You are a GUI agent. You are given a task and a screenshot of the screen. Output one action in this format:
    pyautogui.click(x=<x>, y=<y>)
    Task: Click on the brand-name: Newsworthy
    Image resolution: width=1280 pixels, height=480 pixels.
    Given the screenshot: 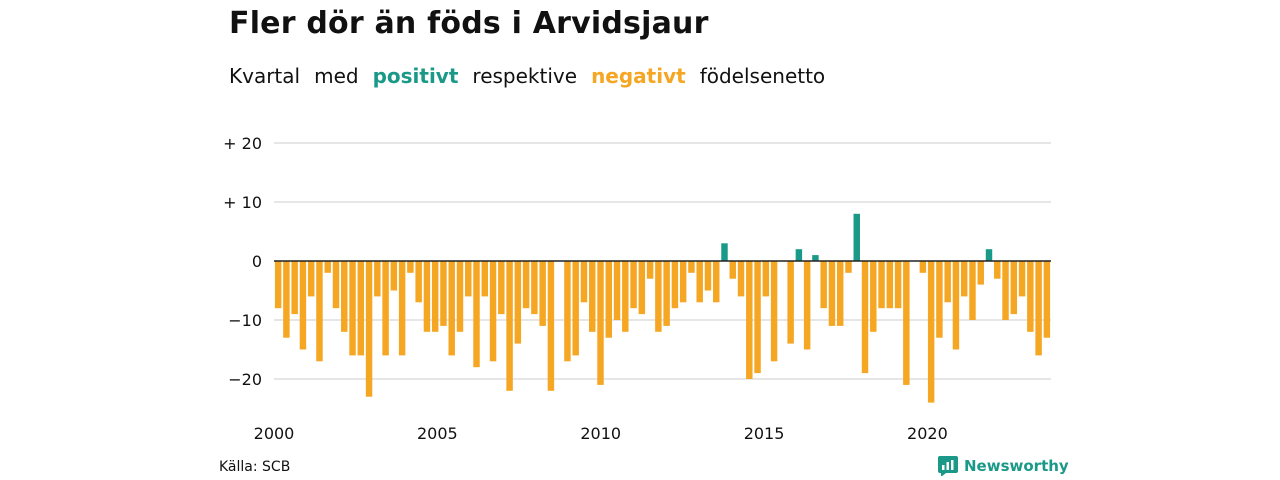 What is the action you would take?
    pyautogui.click(x=1016, y=466)
    